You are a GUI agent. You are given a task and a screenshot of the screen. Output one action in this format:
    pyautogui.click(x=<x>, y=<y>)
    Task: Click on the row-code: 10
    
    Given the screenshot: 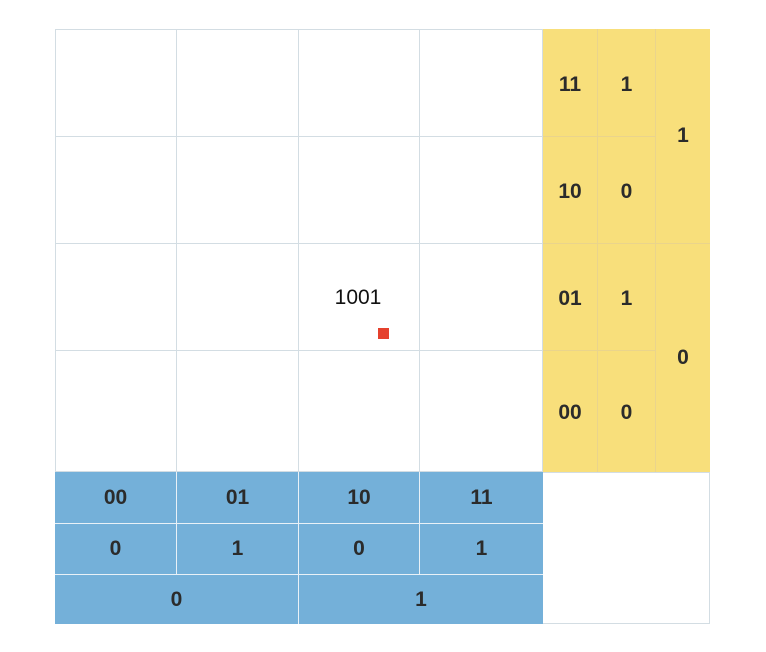 What is the action you would take?
    pyautogui.click(x=570, y=191)
    